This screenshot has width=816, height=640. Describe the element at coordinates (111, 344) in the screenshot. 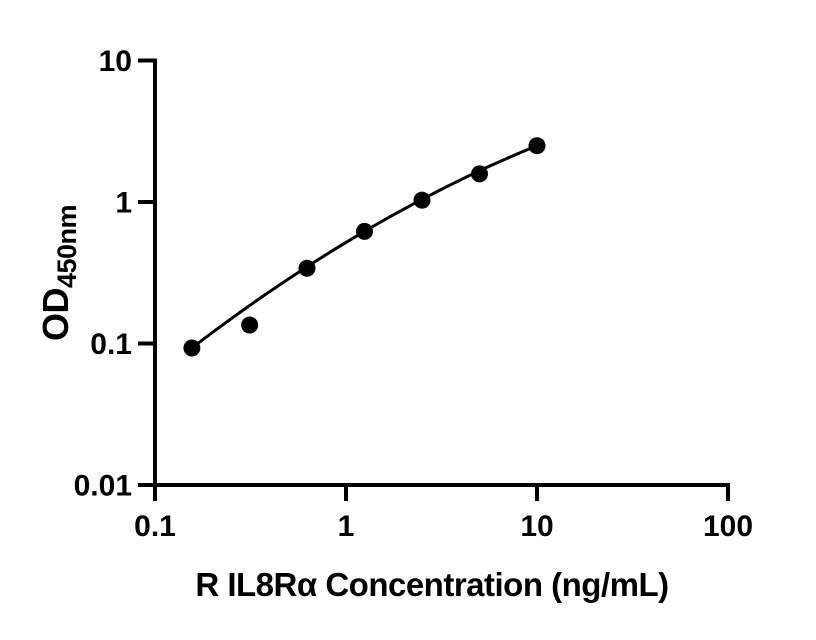

I see `y-tick-label: 0.1` at that location.